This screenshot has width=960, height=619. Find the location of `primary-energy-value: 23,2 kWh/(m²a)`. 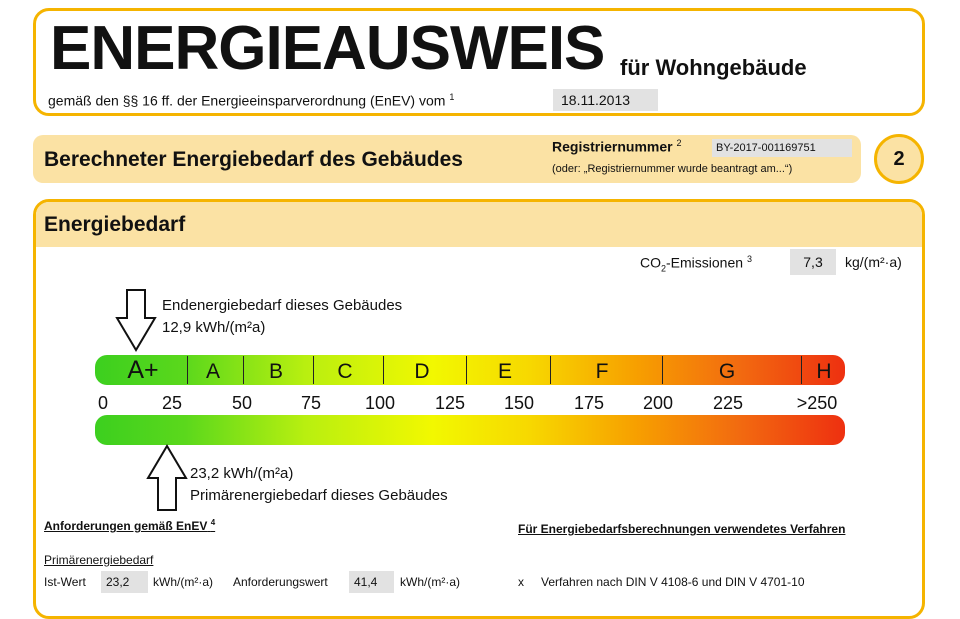

primary-energy-value: 23,2 kWh/(m²a) is located at coordinates (242, 473).